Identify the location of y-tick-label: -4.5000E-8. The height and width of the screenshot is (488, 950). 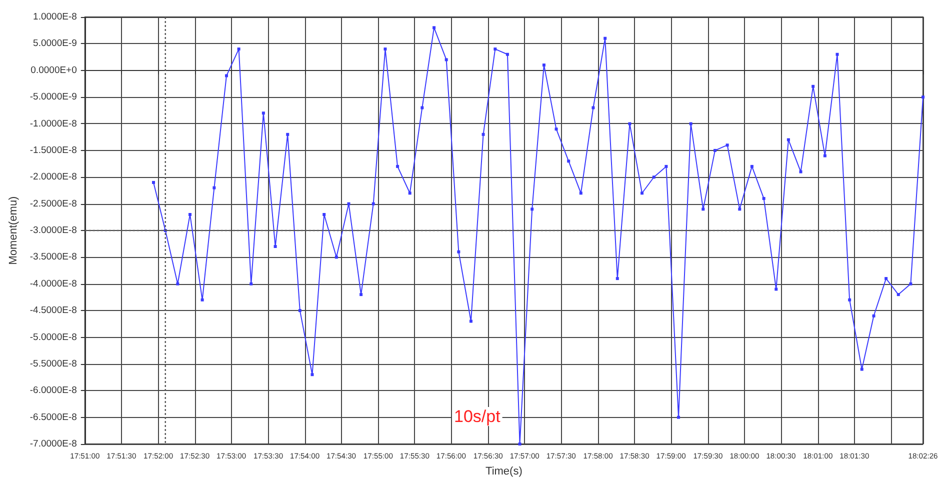
(53, 310).